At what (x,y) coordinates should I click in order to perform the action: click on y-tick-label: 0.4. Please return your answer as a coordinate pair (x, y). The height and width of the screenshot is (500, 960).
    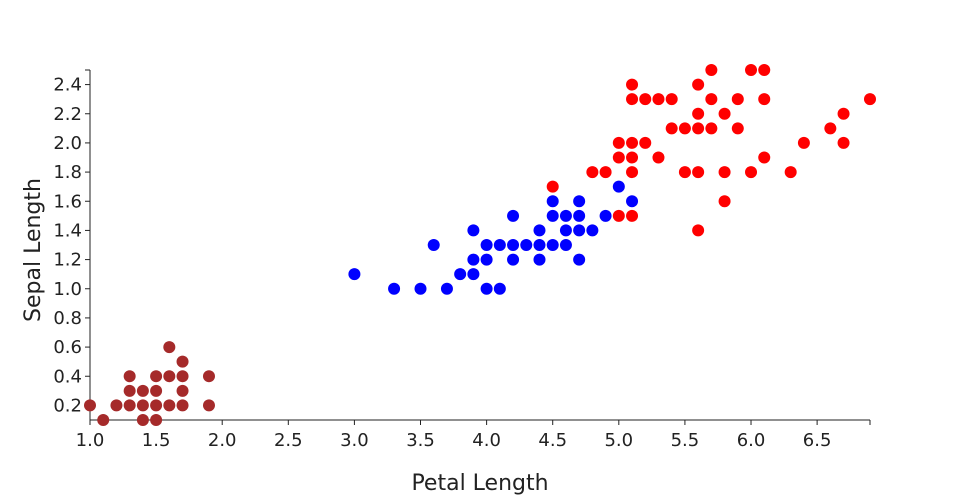
    Looking at the image, I should click on (67, 376).